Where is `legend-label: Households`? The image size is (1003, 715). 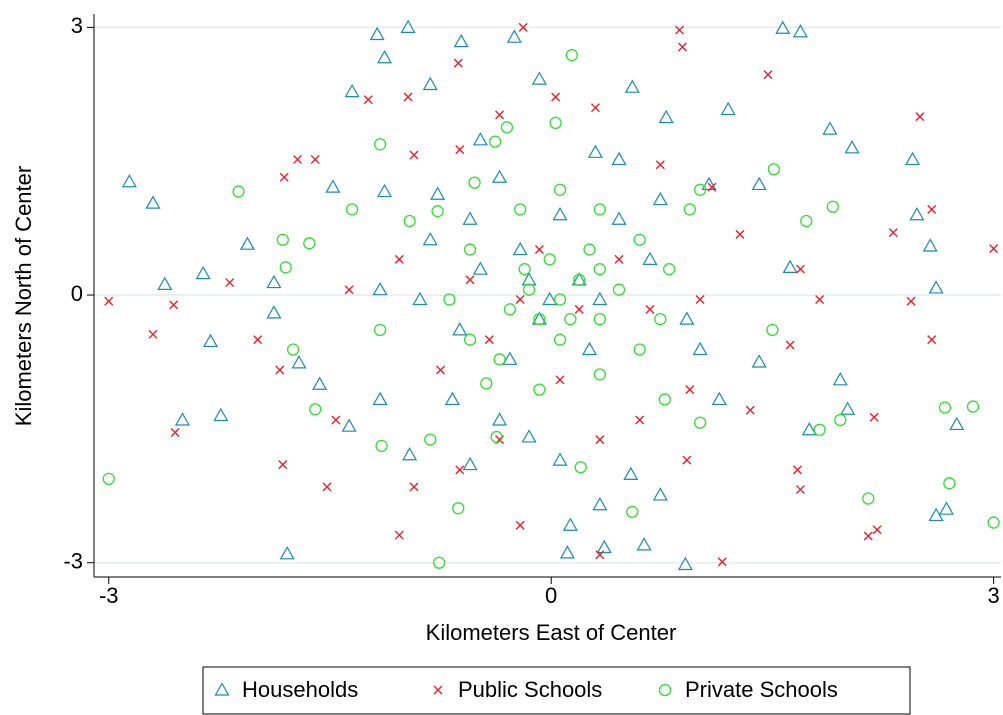 legend-label: Households is located at coordinates (300, 689).